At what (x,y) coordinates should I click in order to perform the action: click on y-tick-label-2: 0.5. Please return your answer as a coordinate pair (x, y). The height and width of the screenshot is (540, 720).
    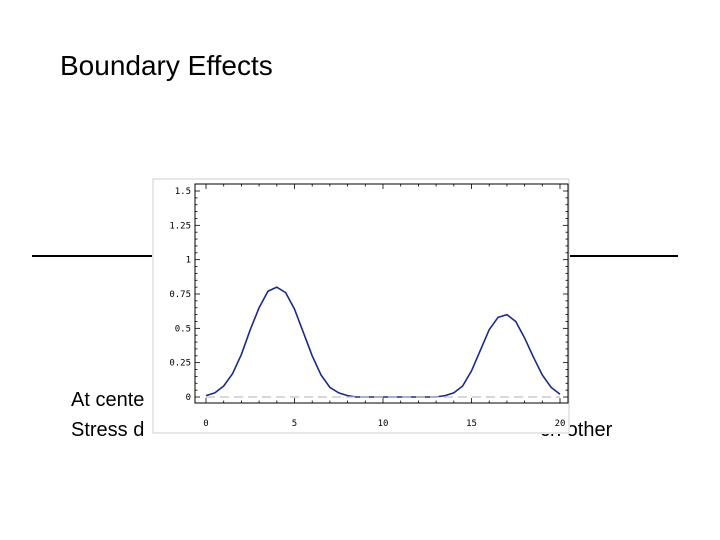
    Looking at the image, I should click on (183, 329).